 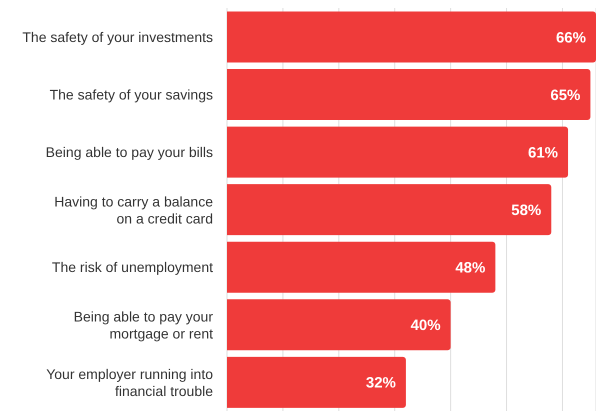 What do you see at coordinates (144, 325) in the screenshot?
I see `y-tick-label: Being able to pay your mortgage or rent` at bounding box center [144, 325].